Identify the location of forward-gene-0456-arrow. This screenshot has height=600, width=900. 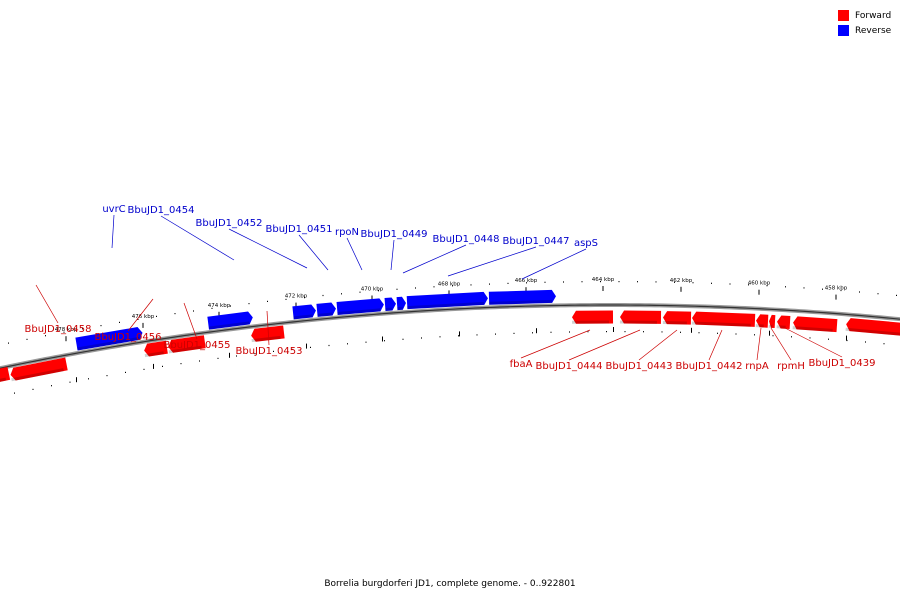
(156, 348).